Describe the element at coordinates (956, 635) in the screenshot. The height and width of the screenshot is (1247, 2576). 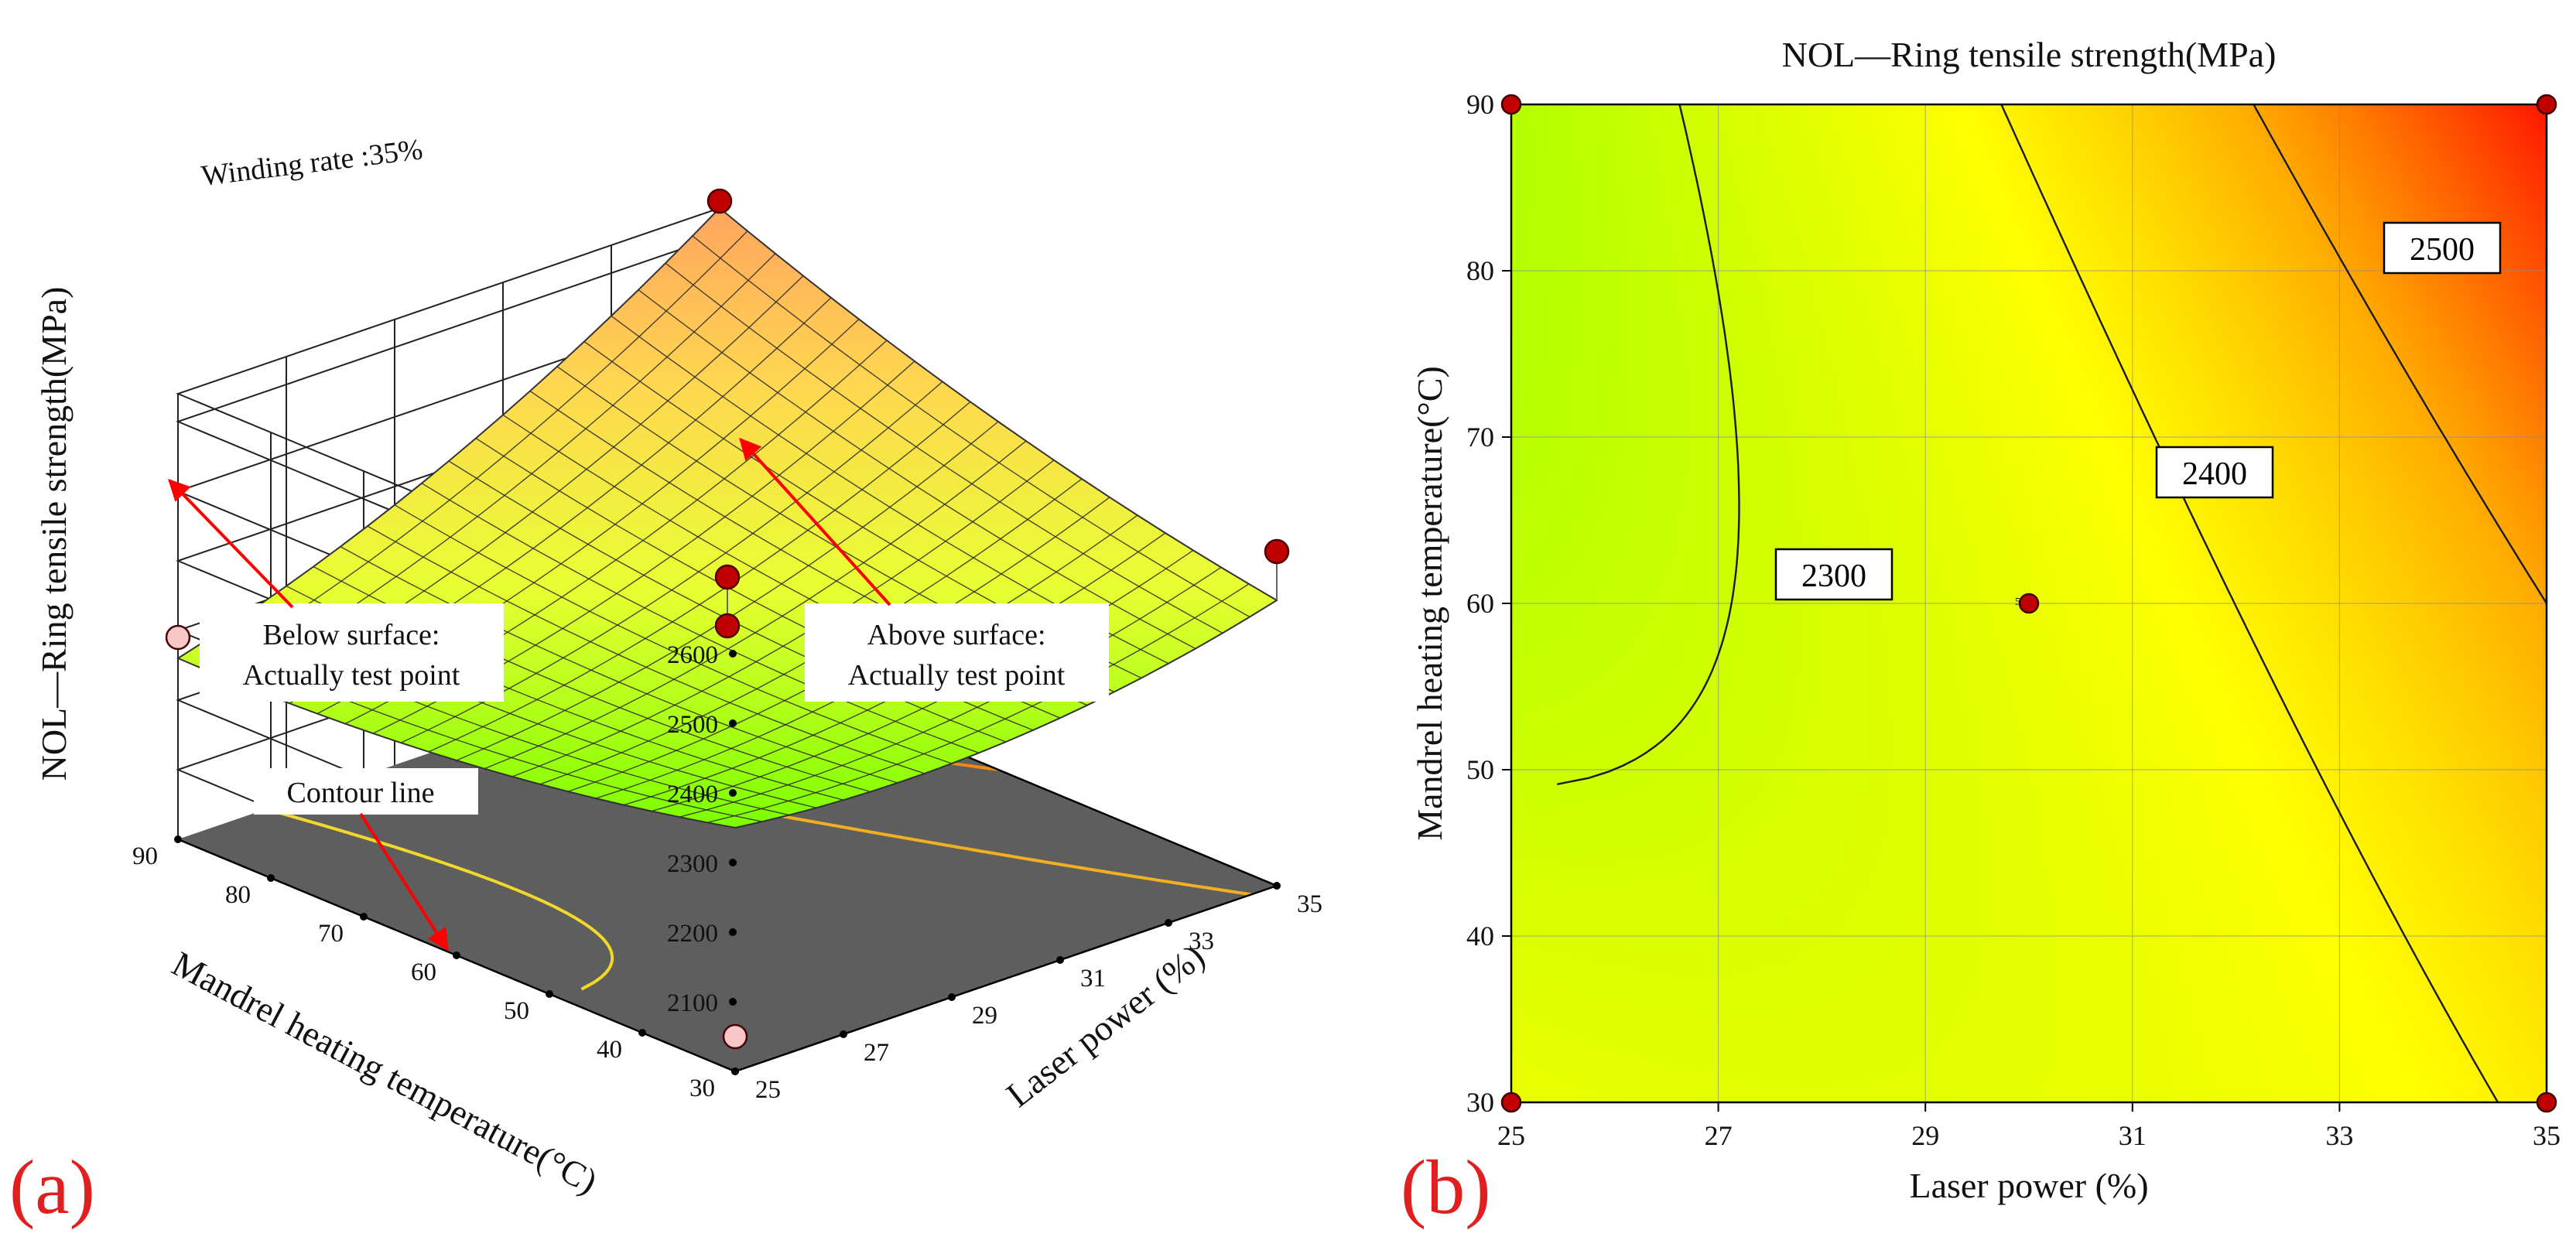
I see `above-surface-line1: Above surface:` at that location.